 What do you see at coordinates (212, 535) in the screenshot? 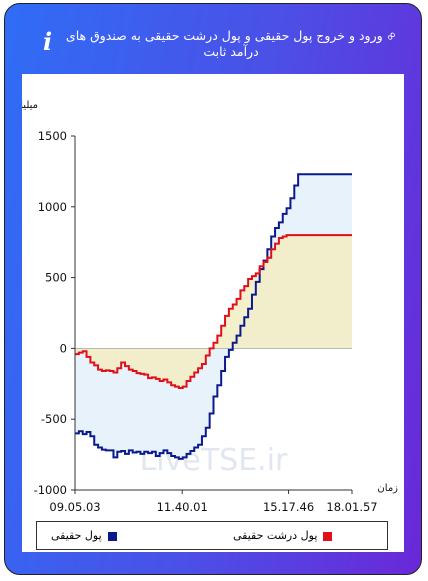
I see `legend: پول حقیقی پول درشت حقیقی` at bounding box center [212, 535].